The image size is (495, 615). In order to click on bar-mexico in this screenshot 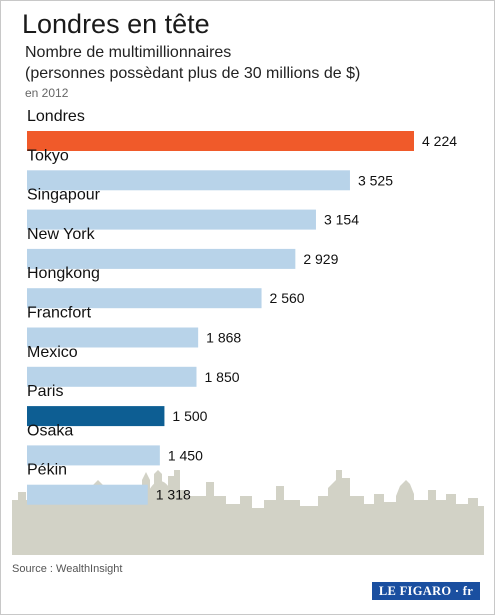, I will do `click(112, 376)`.